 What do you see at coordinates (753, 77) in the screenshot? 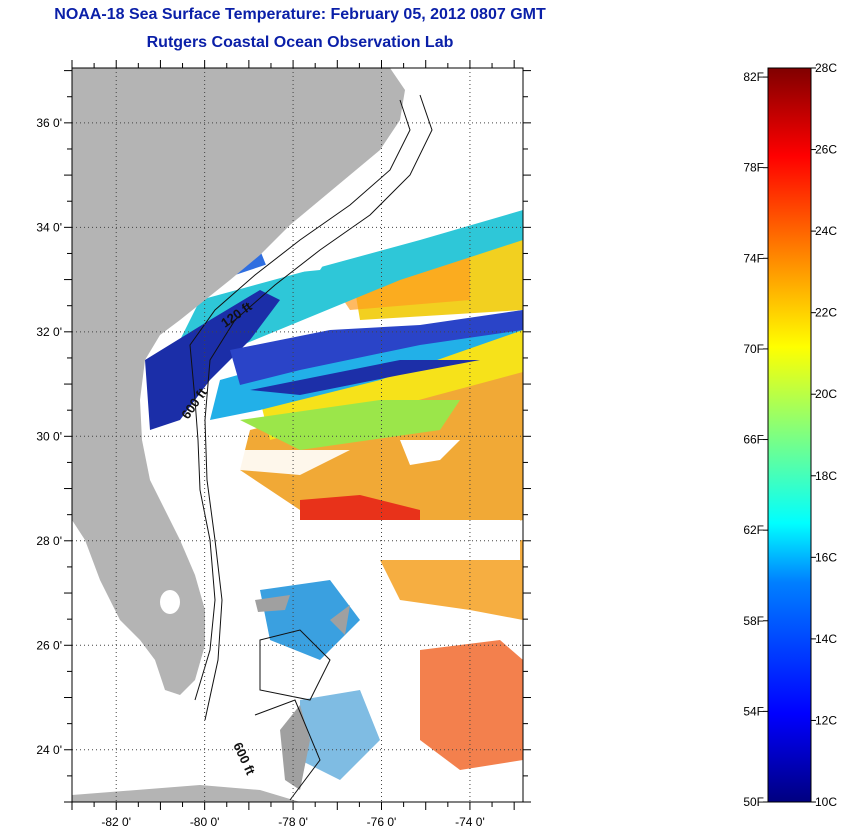
I see `colorbar-fahrenheit-label: 82F` at bounding box center [753, 77].